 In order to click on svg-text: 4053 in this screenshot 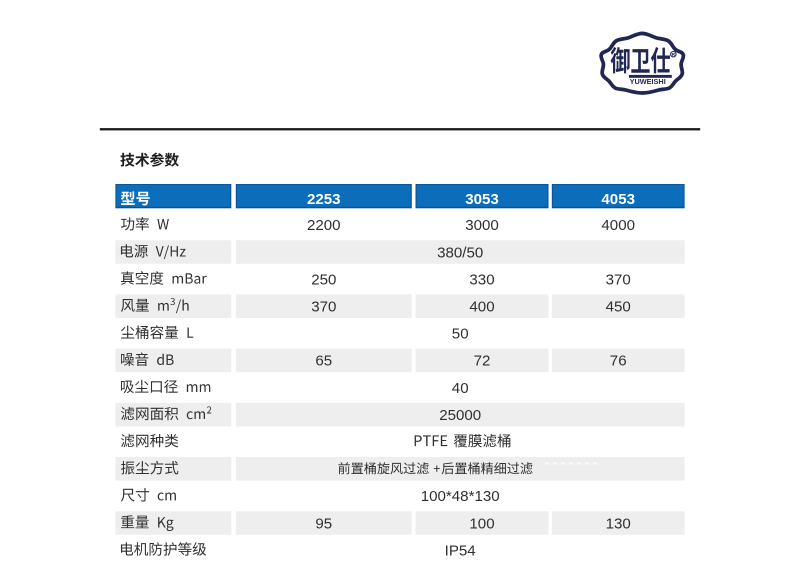, I will do `click(618, 199)`.